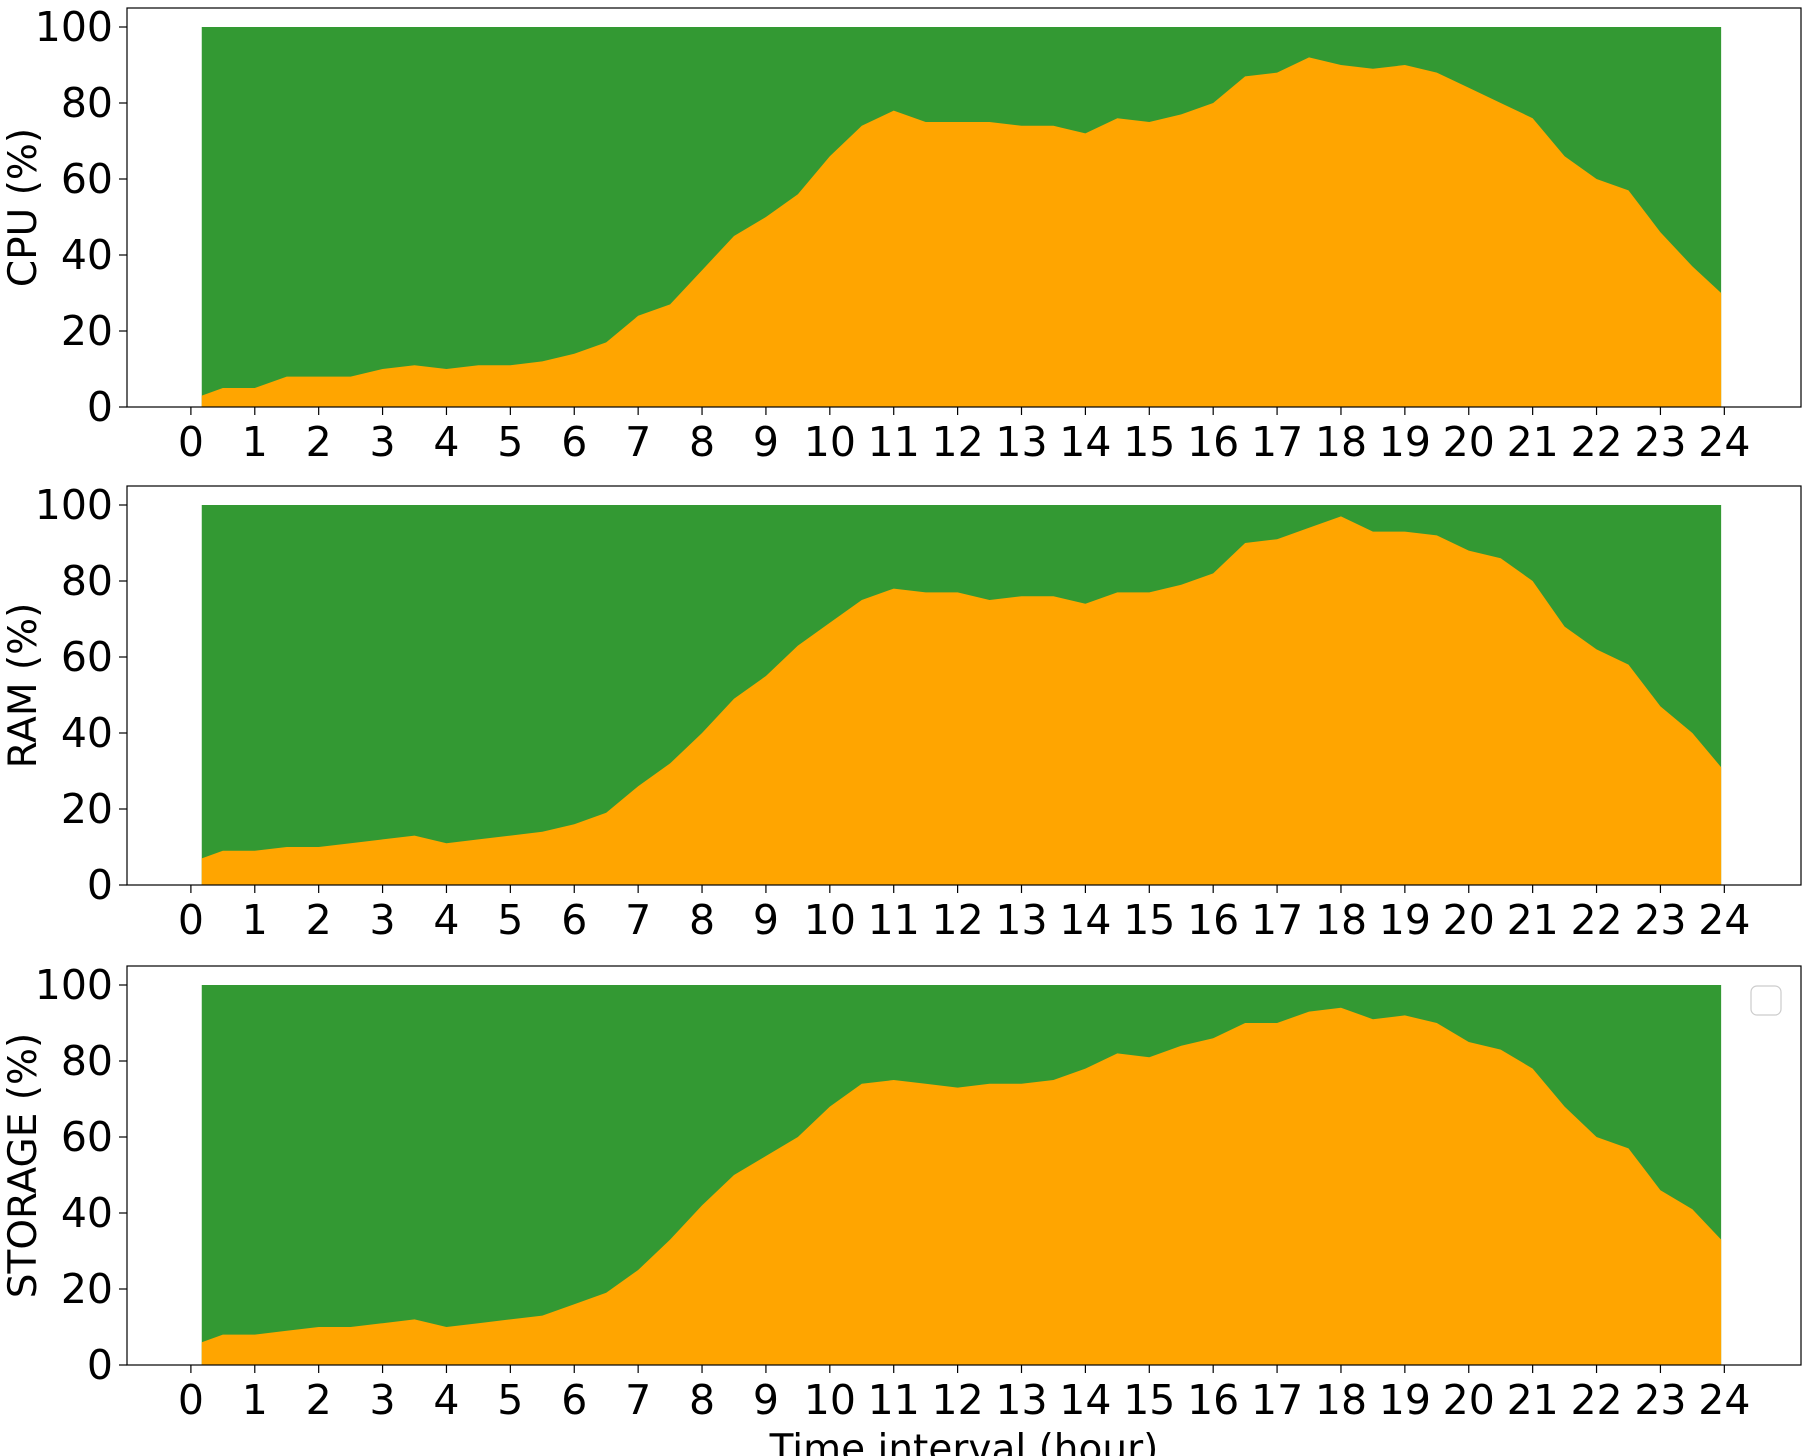 This screenshot has height=1456, width=1807. What do you see at coordinates (1766, 1000) in the screenshot?
I see `legend` at bounding box center [1766, 1000].